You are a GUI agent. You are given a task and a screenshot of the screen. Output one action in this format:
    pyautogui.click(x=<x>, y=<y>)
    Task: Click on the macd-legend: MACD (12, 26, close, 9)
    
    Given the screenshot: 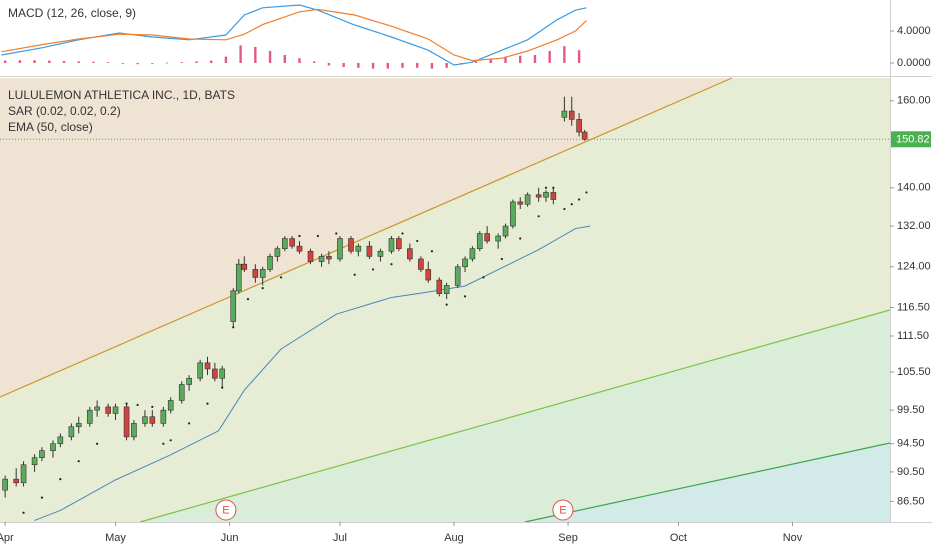 What is the action you would take?
    pyautogui.click(x=72, y=13)
    